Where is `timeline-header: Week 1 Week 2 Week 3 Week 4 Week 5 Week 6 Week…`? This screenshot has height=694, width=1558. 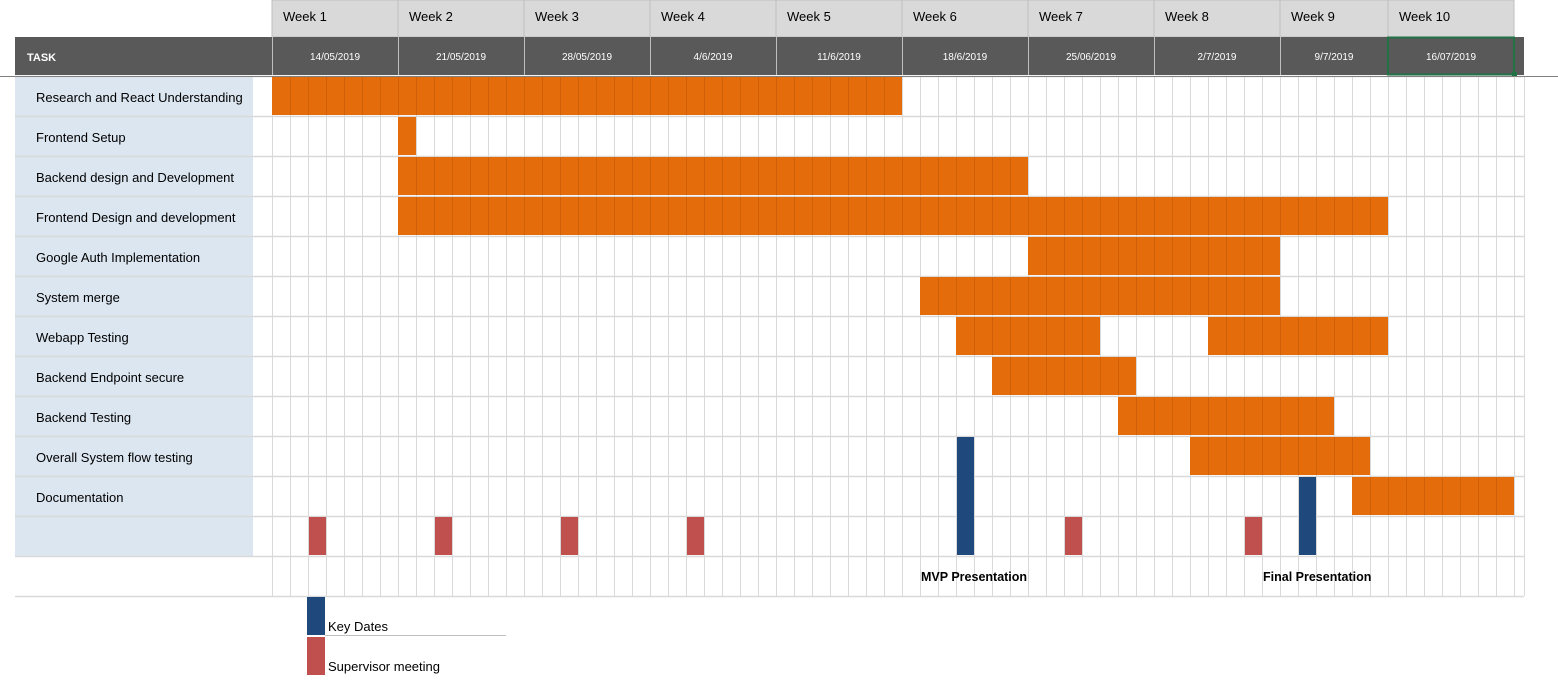
timeline-header: Week 1 Week 2 Week 3 Week 4 Week 5 Week 6 Week… is located at coordinates (779, 38).